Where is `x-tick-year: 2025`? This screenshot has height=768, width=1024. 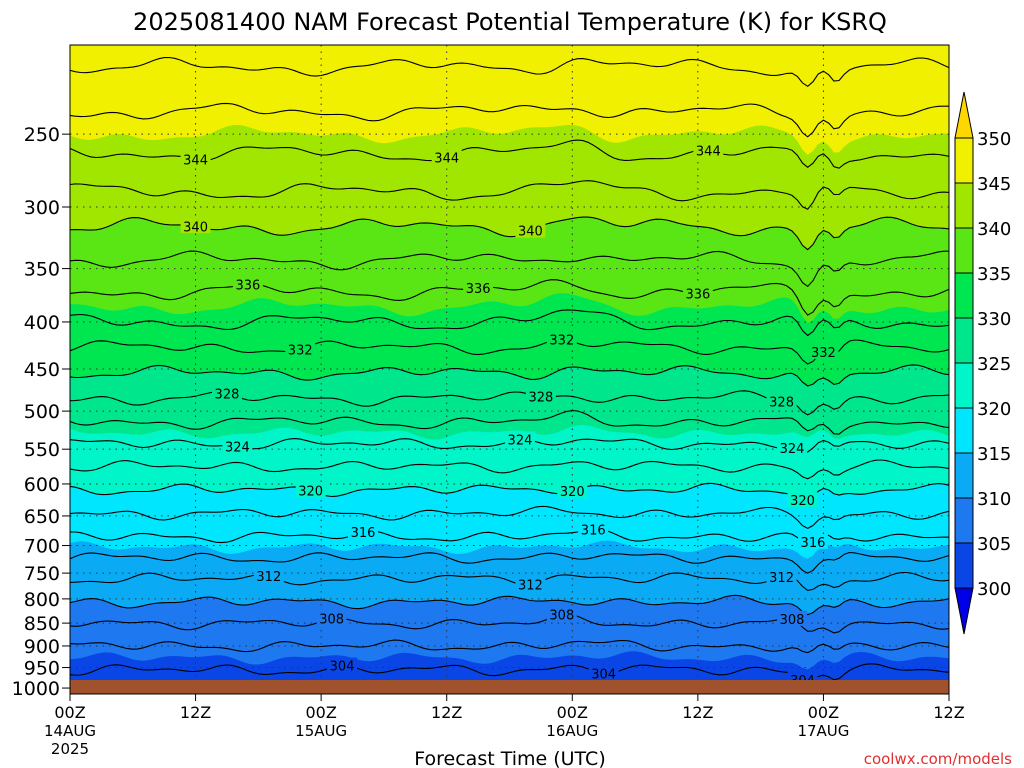
x-tick-year: 2025 is located at coordinates (70, 749).